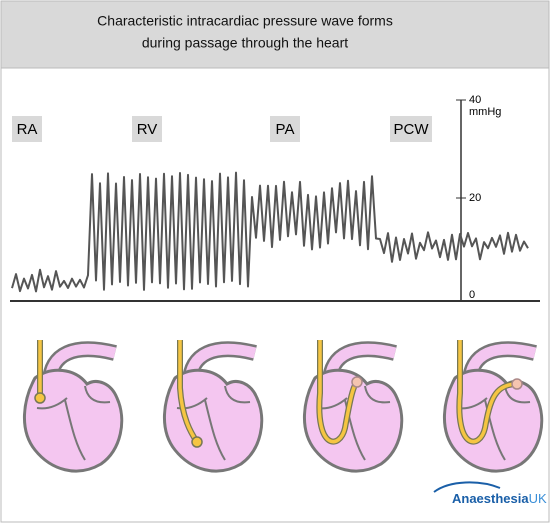 The height and width of the screenshot is (528, 550). I want to click on logo-text: AnaesthesiaUK, so click(499, 498).